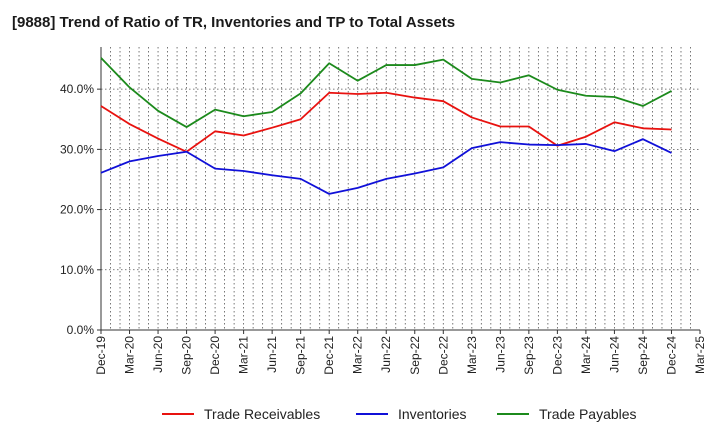  Describe the element at coordinates (614, 354) in the screenshot. I see `x-tick-label: Jun-24` at that location.